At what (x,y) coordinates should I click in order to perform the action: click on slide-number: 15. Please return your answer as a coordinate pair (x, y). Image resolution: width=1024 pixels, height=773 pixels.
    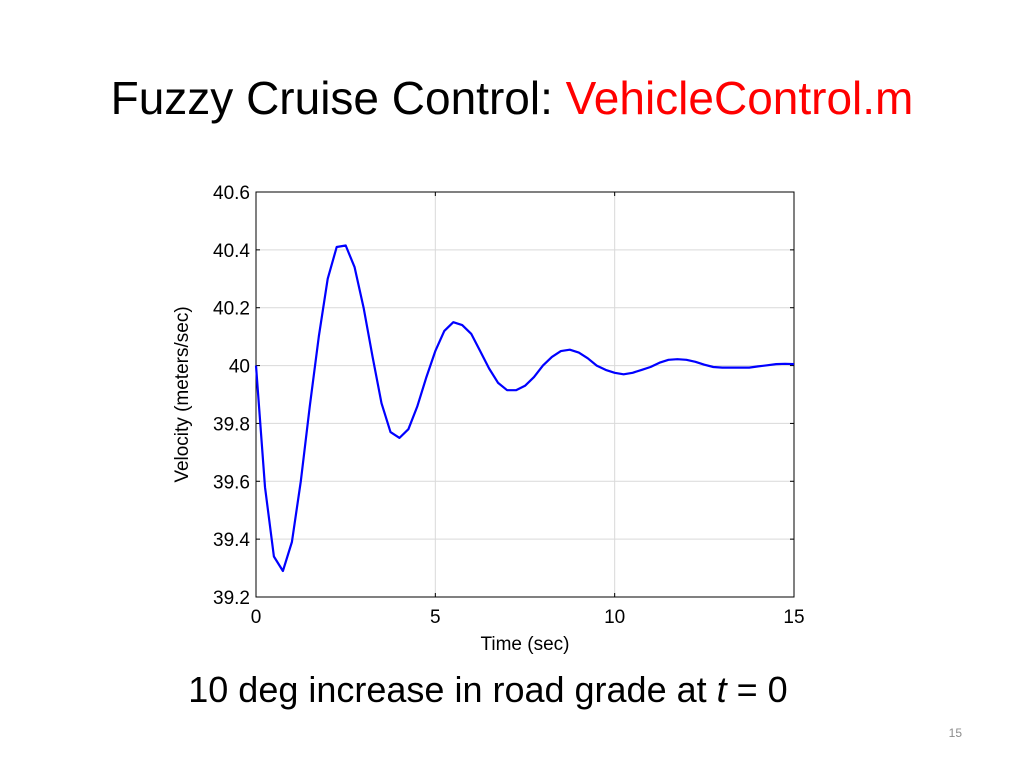
    Looking at the image, I should click on (955, 733).